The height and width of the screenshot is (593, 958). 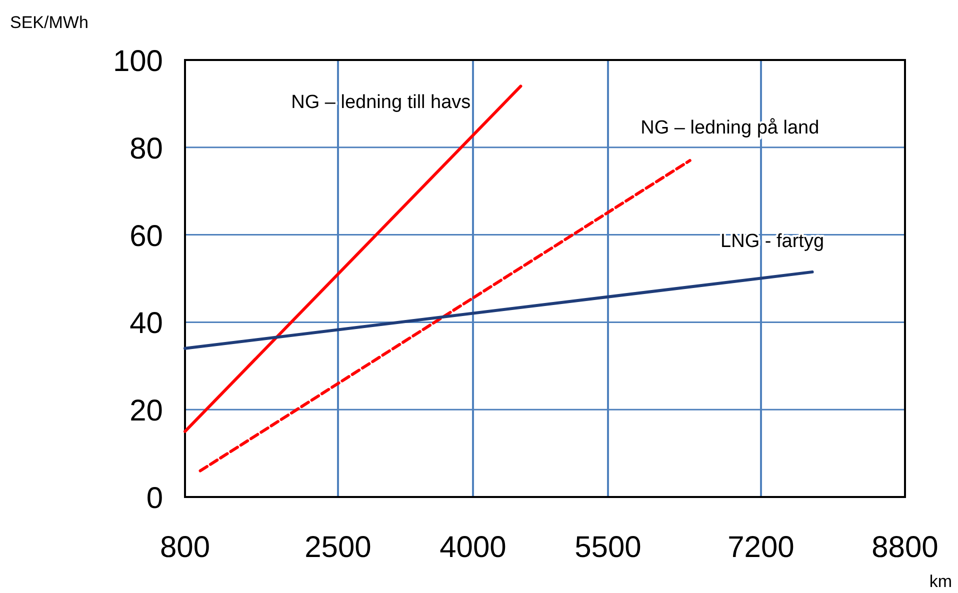 What do you see at coordinates (608, 547) in the screenshot?
I see `x-tick-label: 5500` at bounding box center [608, 547].